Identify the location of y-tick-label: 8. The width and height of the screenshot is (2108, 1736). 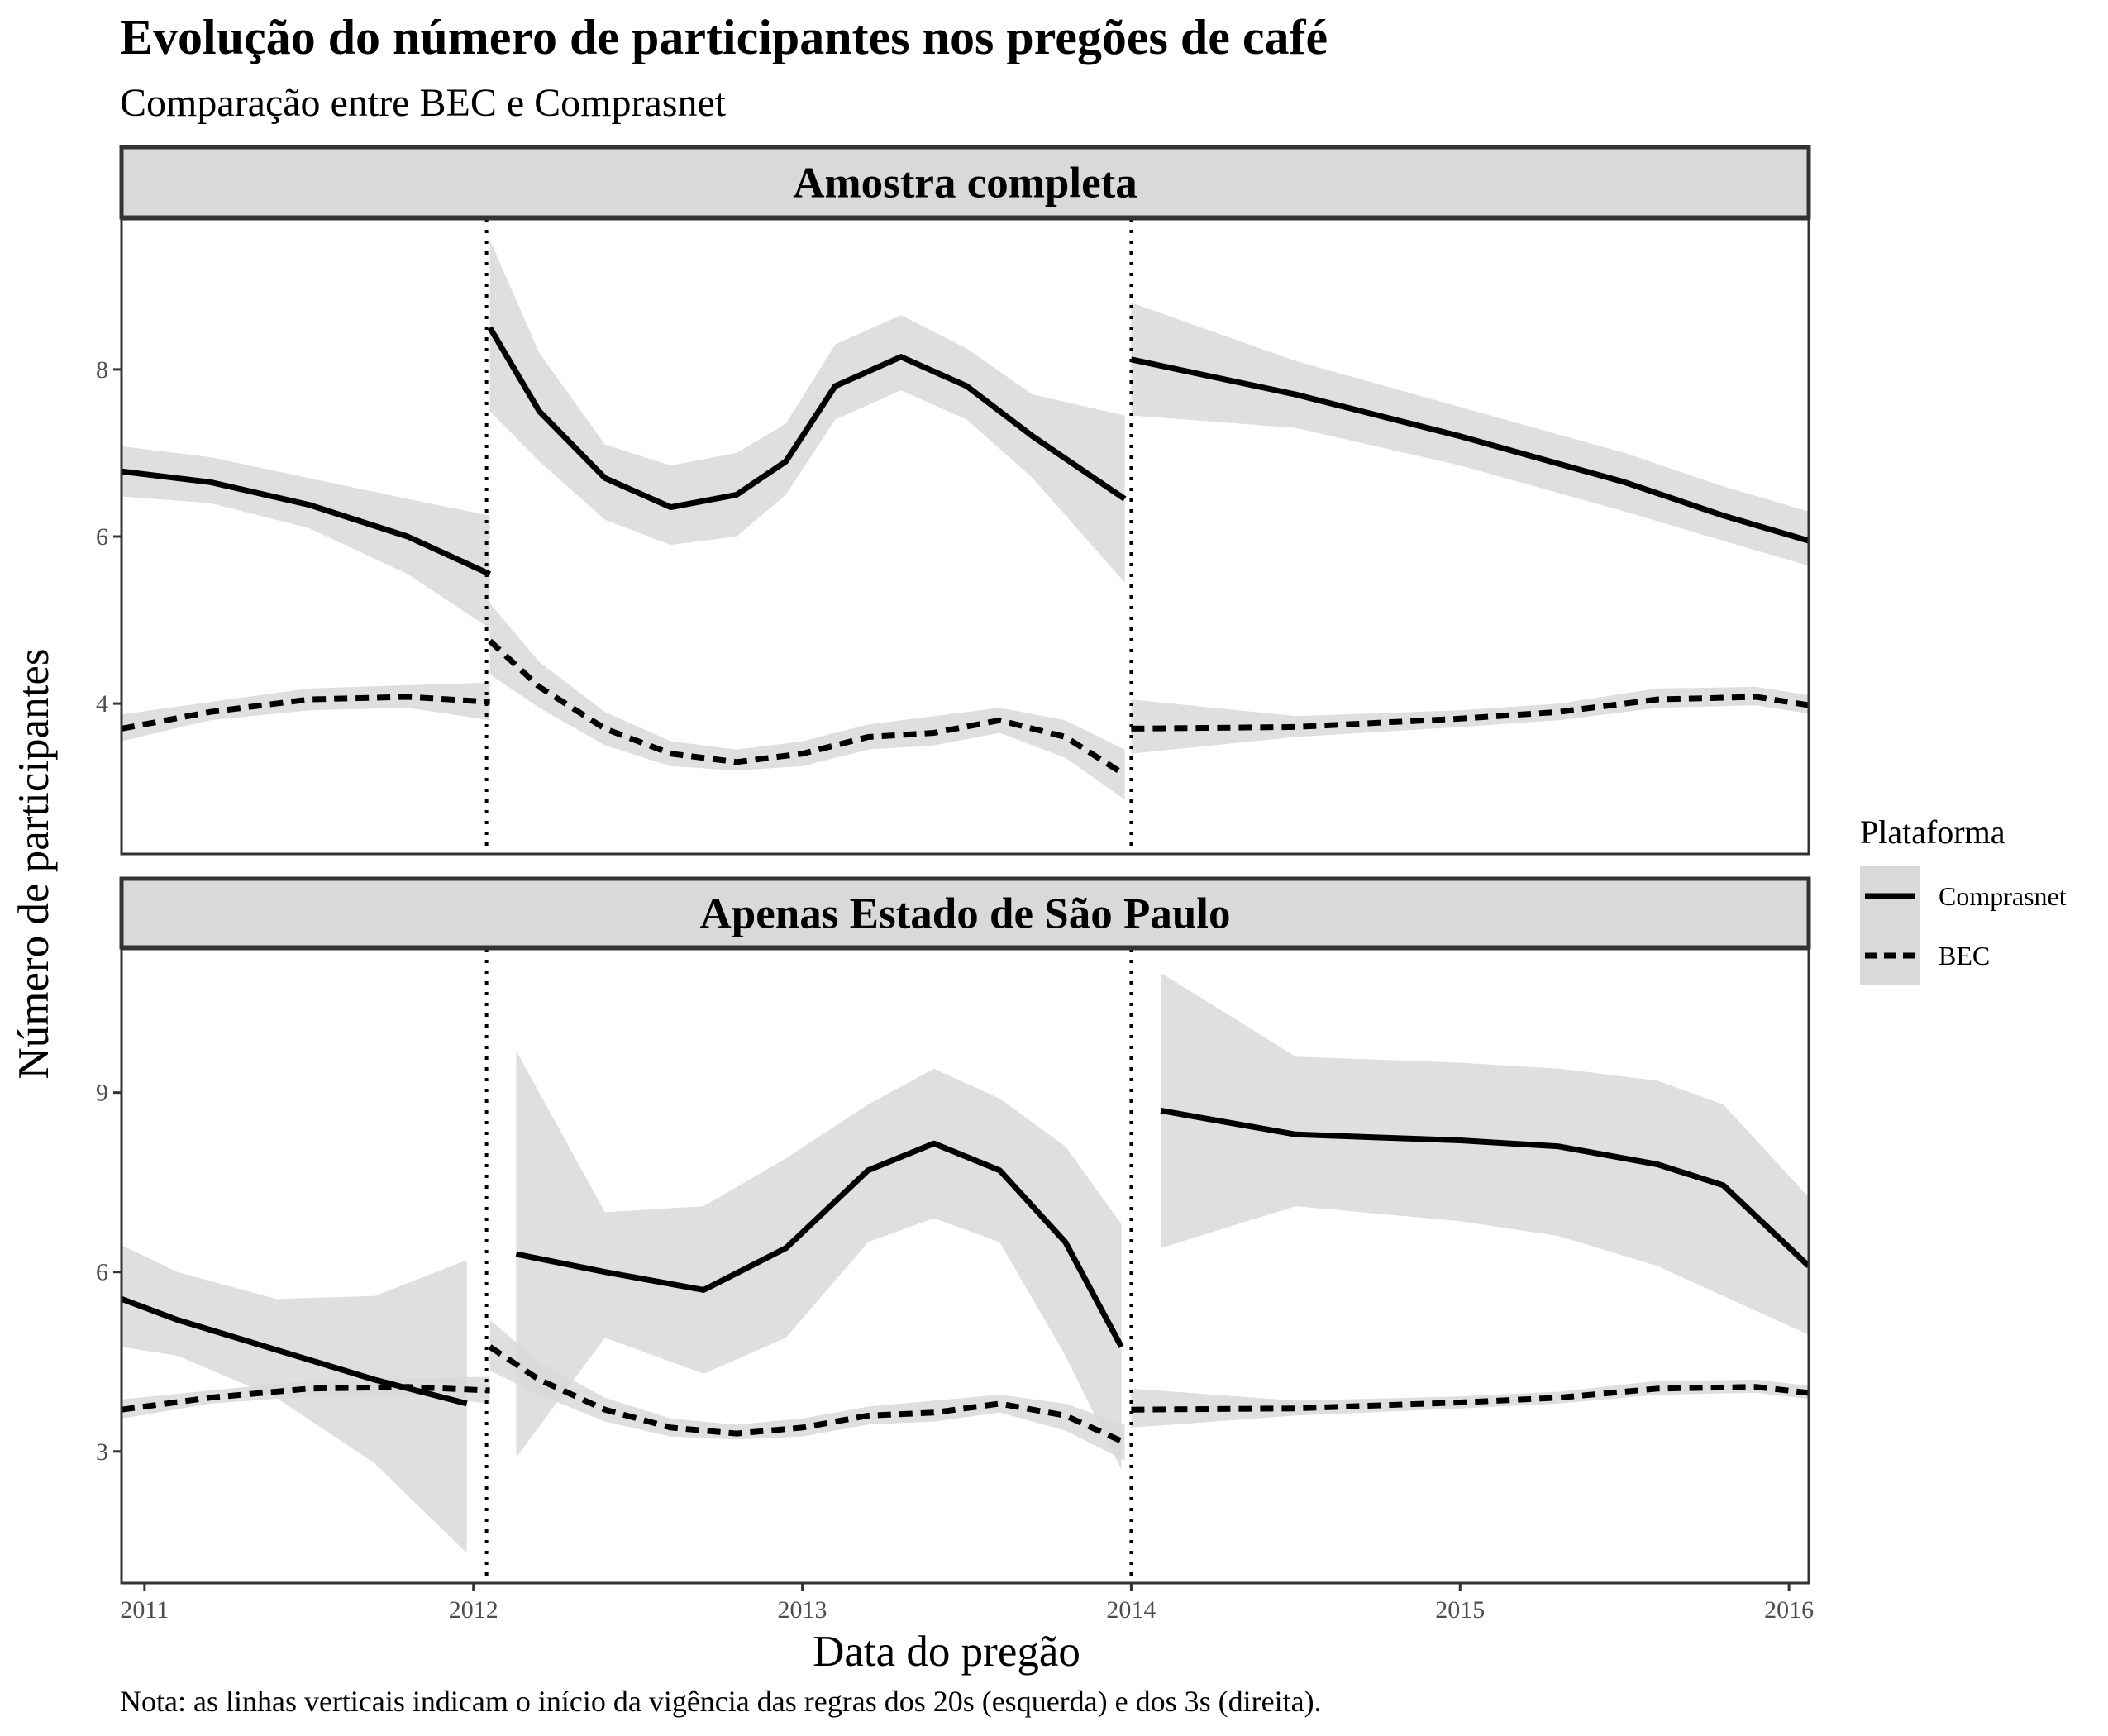
(102, 370).